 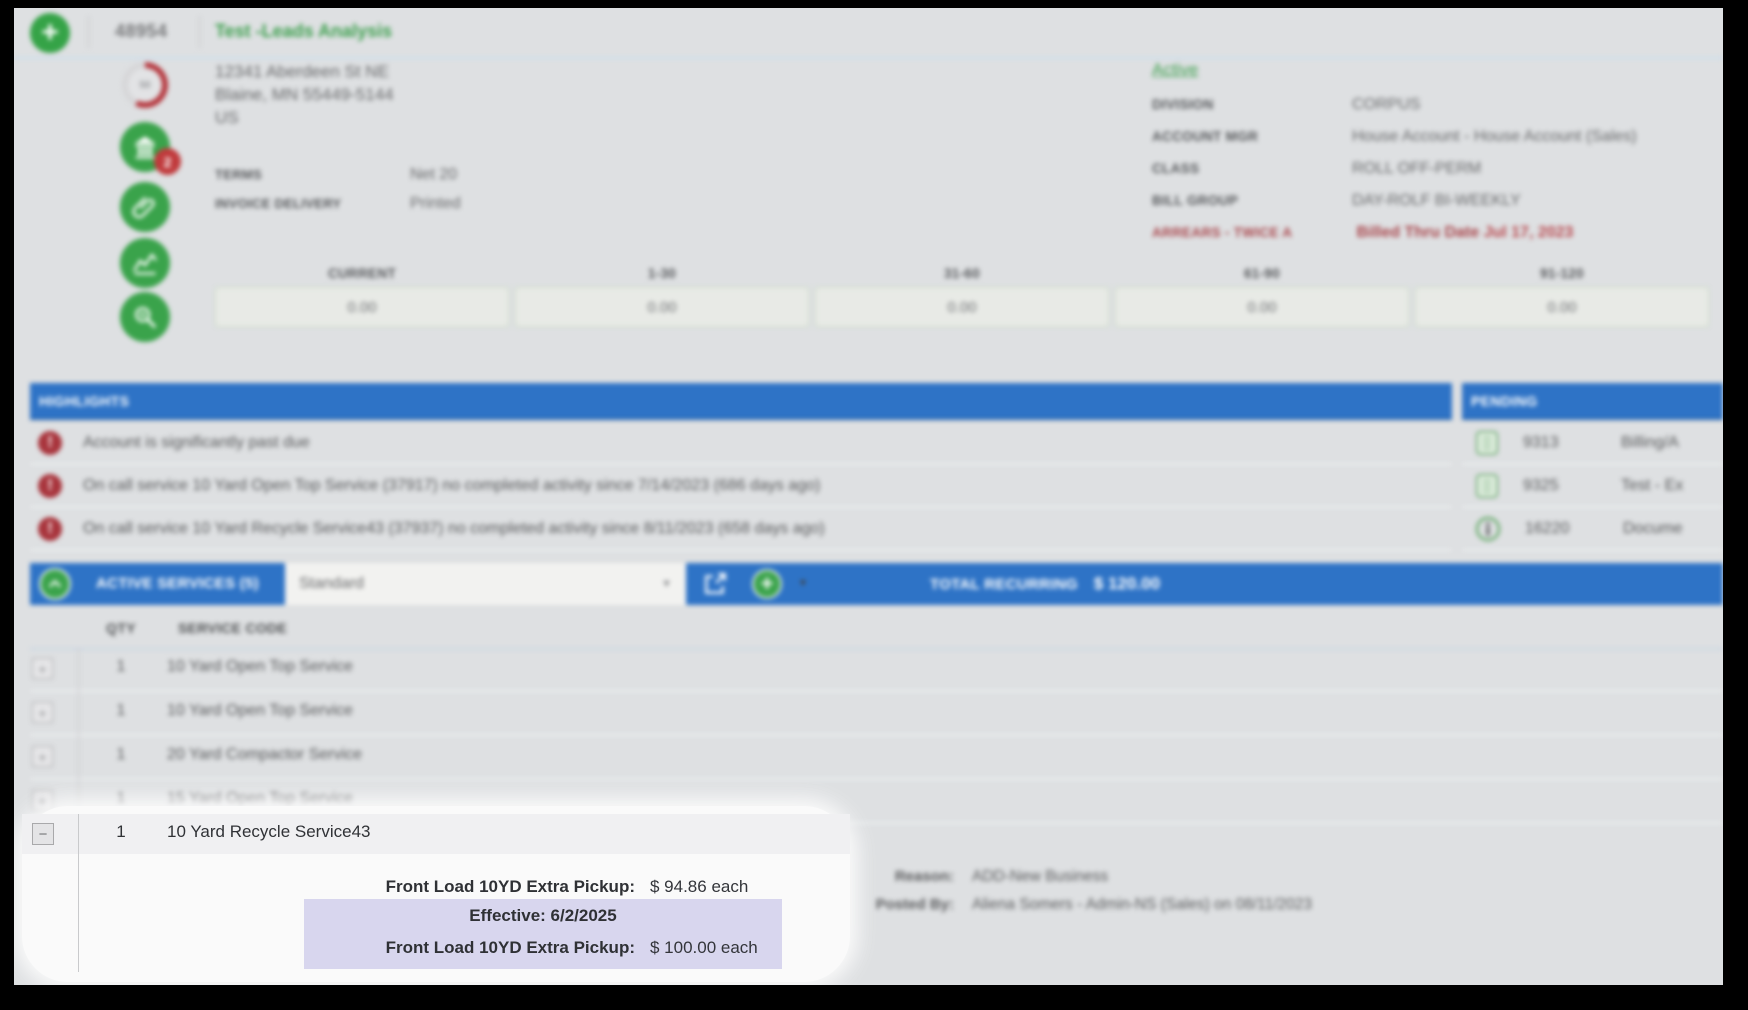 I want to click on highlights-header: HIGHLIGHTS, so click(x=741, y=401).